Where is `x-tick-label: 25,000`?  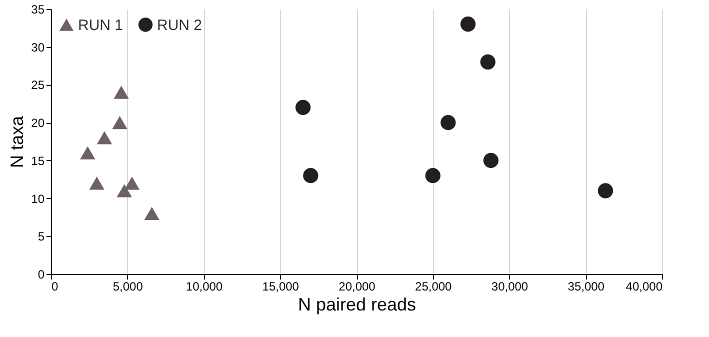
x-tick-label: 25,000 is located at coordinates (433, 287).